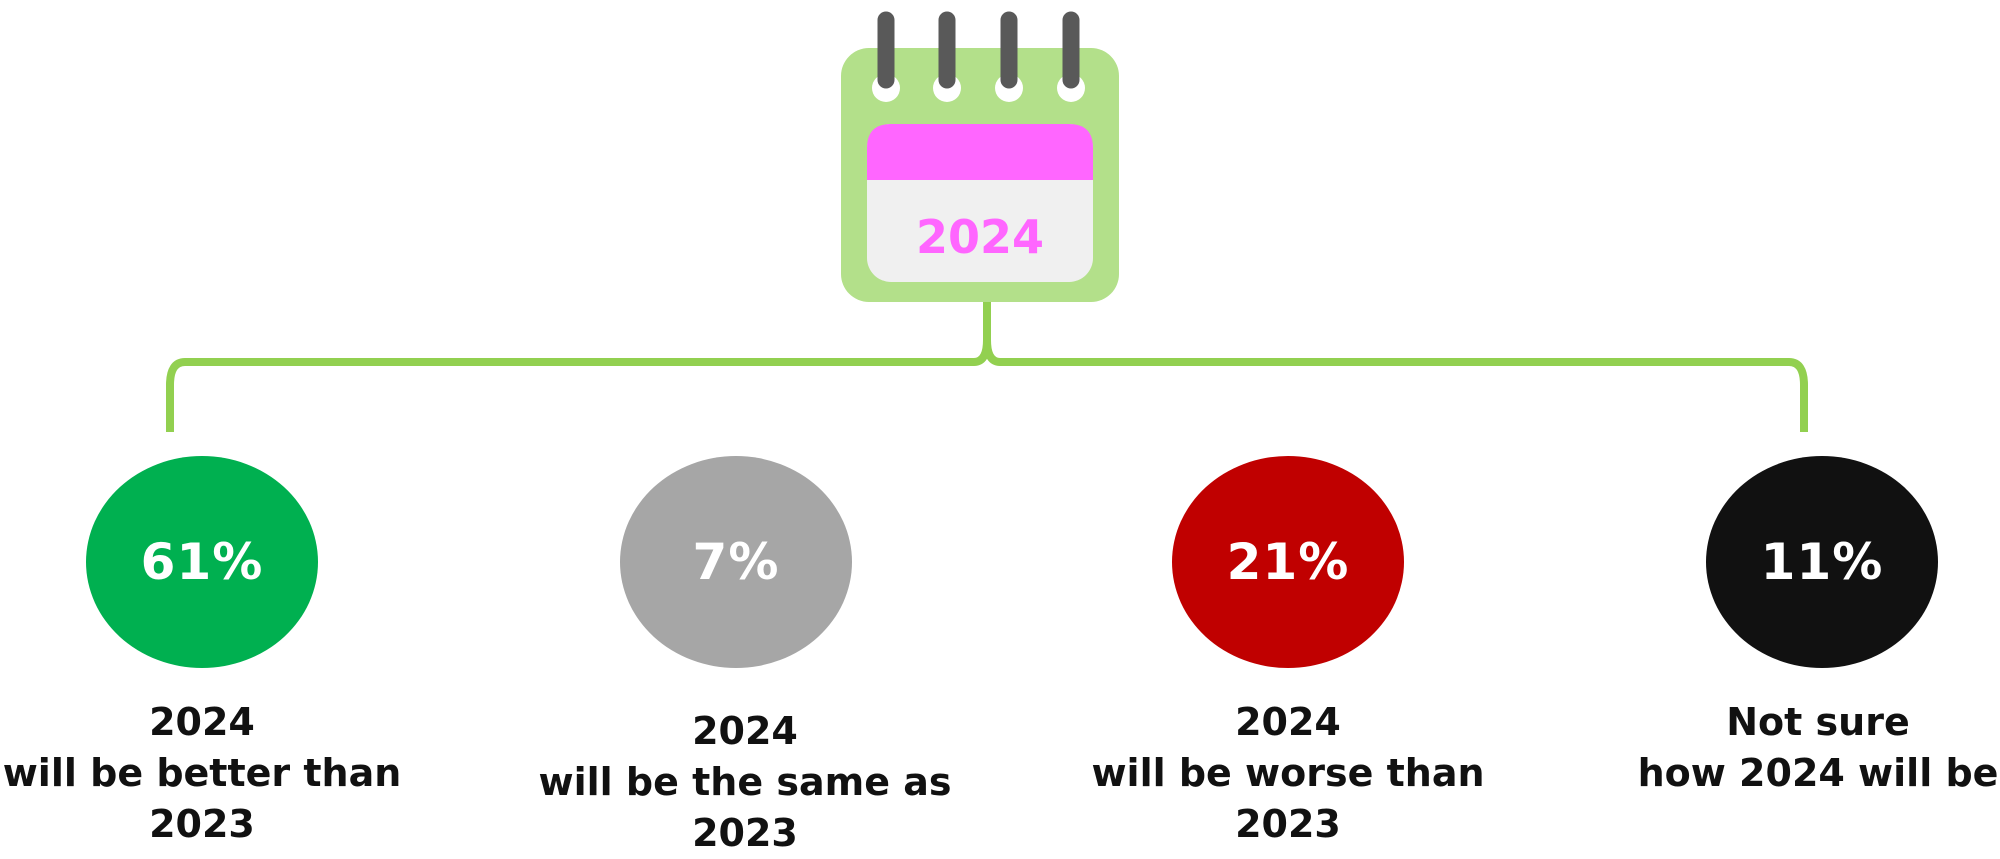 The image size is (2000, 859). Describe the element at coordinates (1818, 722) in the screenshot. I see `caption-line: Not sure` at that location.